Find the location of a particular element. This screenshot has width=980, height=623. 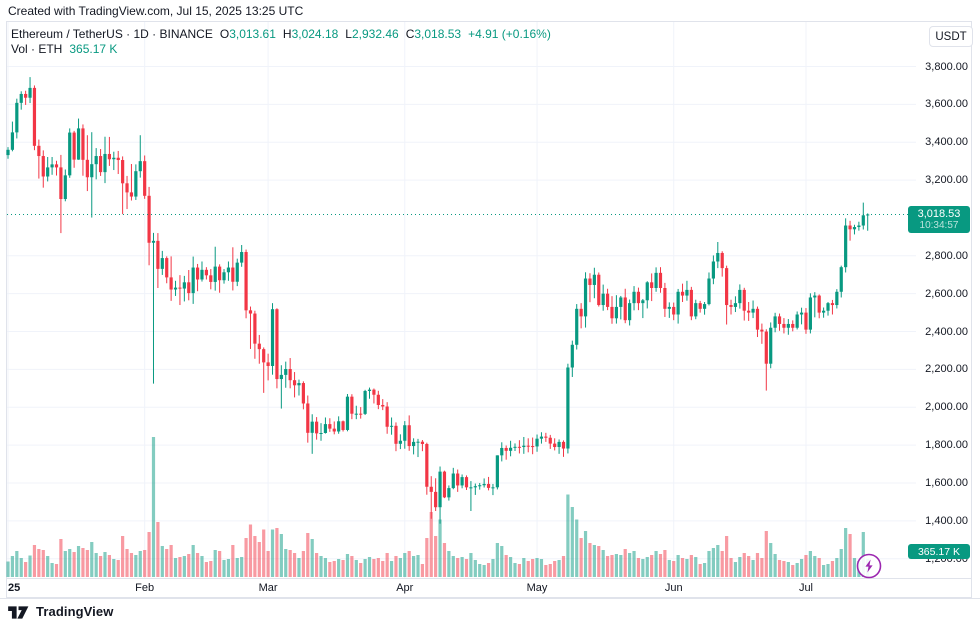

price-axis-label: 1,400.00 is located at coordinates (946, 520).